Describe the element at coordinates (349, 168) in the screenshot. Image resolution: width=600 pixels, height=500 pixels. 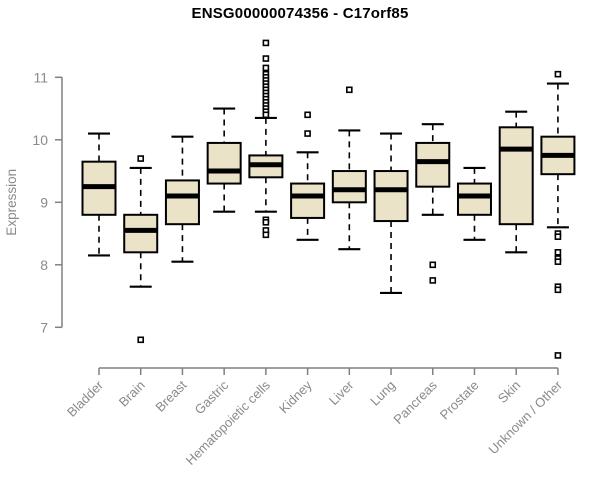
I see `box-group-liver` at that location.